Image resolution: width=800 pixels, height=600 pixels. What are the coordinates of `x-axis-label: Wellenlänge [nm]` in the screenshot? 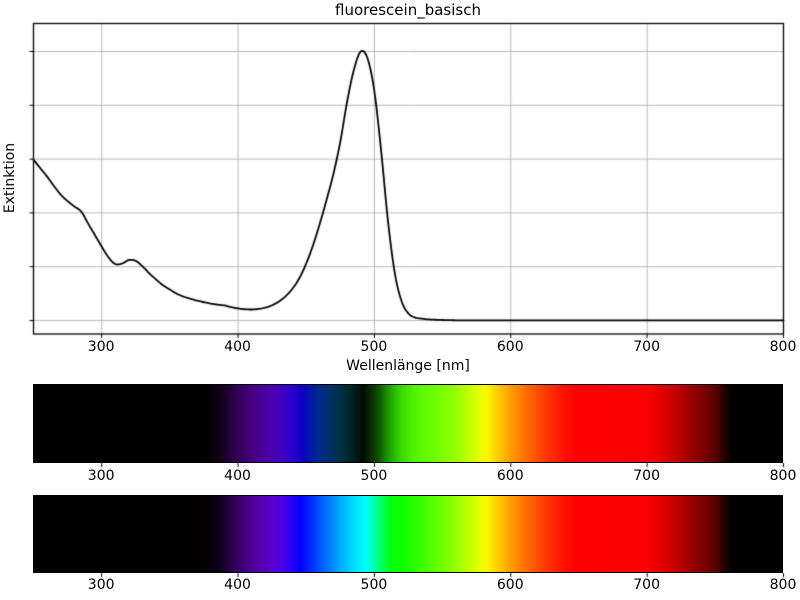 It's located at (408, 366).